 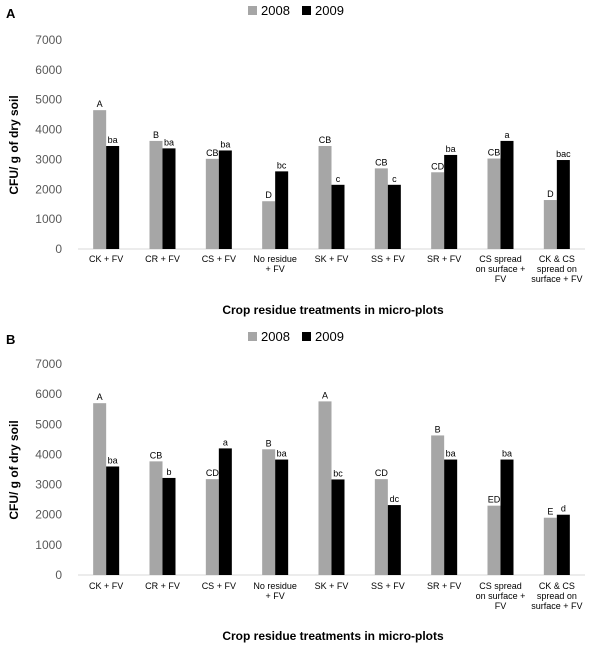 I want to click on category-label: SR + FV, so click(x=444, y=259).